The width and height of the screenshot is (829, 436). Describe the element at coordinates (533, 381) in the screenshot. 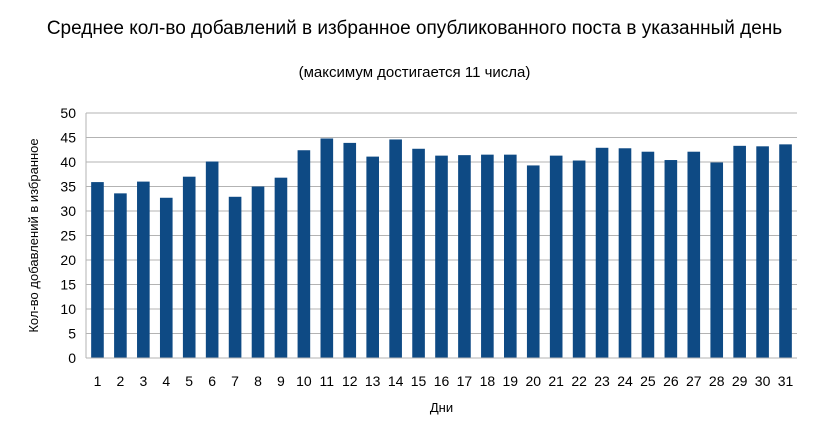

I see `x-tick-label: 20` at that location.